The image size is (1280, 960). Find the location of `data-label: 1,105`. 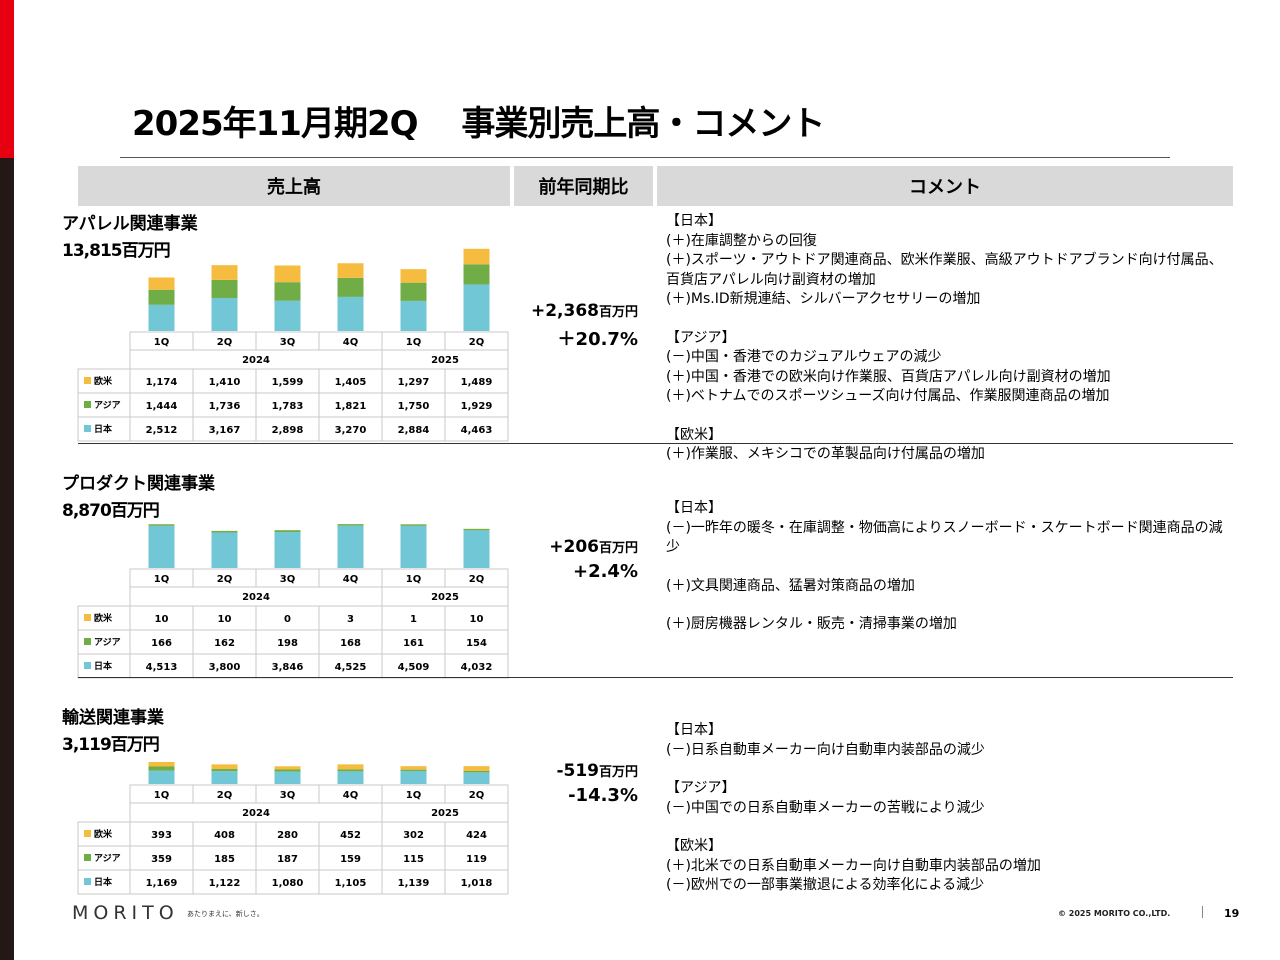

data-label: 1,105 is located at coordinates (351, 883).